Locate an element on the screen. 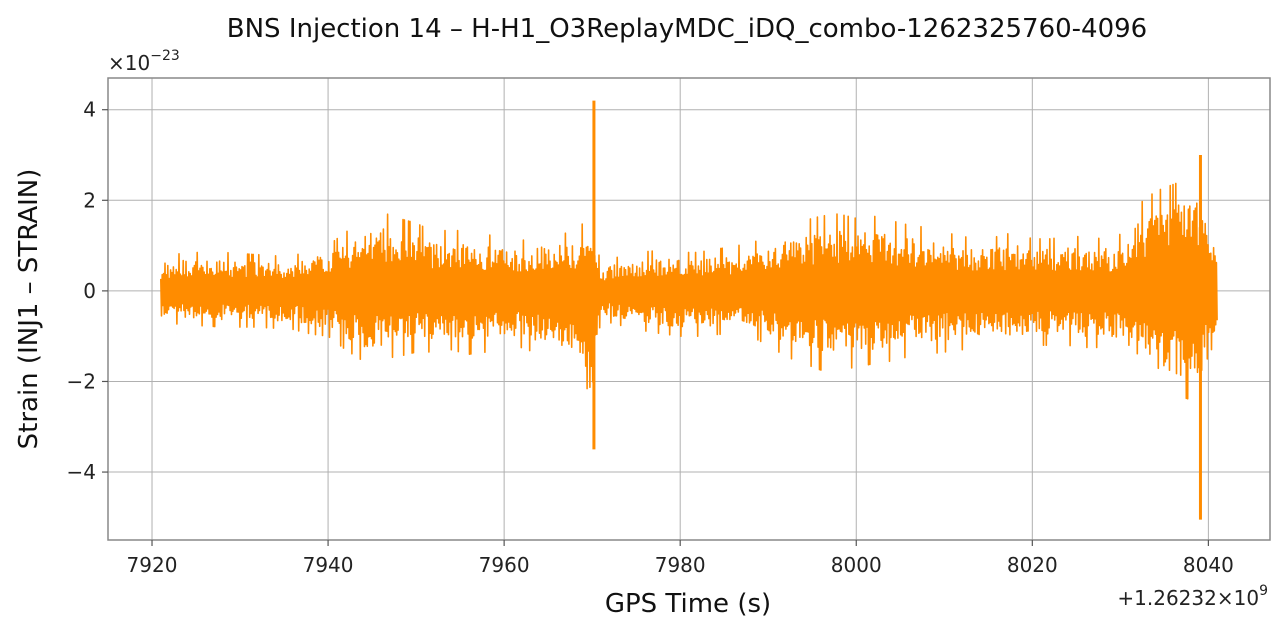  y-axis-ticks: −4 −2 0 2 4 is located at coordinates (87, 291).